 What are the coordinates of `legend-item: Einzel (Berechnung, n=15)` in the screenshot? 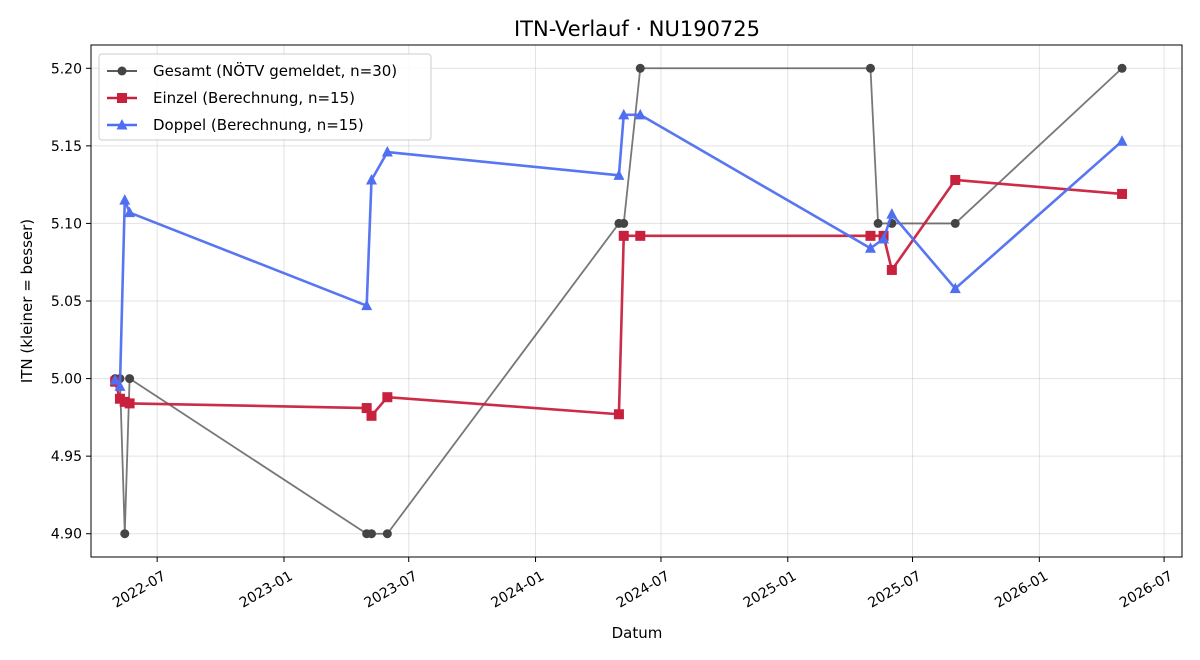 It's located at (231, 98).